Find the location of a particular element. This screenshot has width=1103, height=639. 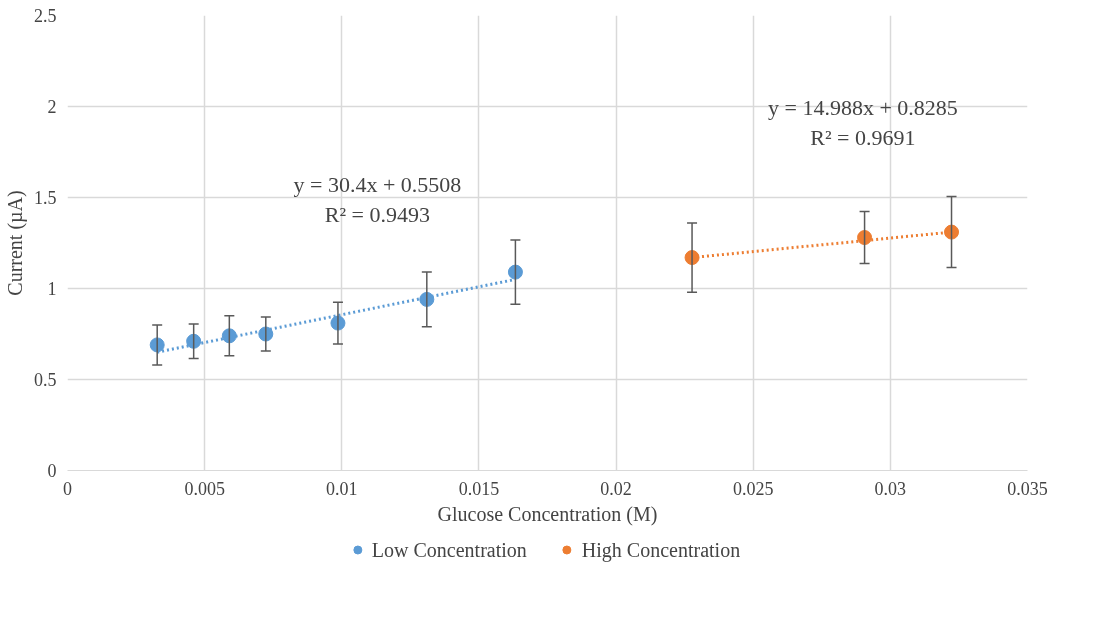

annotation: R² = 0.9691 is located at coordinates (863, 137).